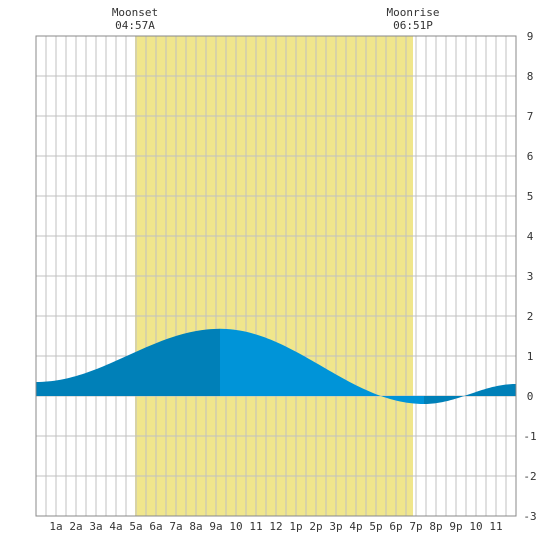 The height and width of the screenshot is (550, 550). What do you see at coordinates (275, 526) in the screenshot?
I see `x-tick-label: 12` at bounding box center [275, 526].